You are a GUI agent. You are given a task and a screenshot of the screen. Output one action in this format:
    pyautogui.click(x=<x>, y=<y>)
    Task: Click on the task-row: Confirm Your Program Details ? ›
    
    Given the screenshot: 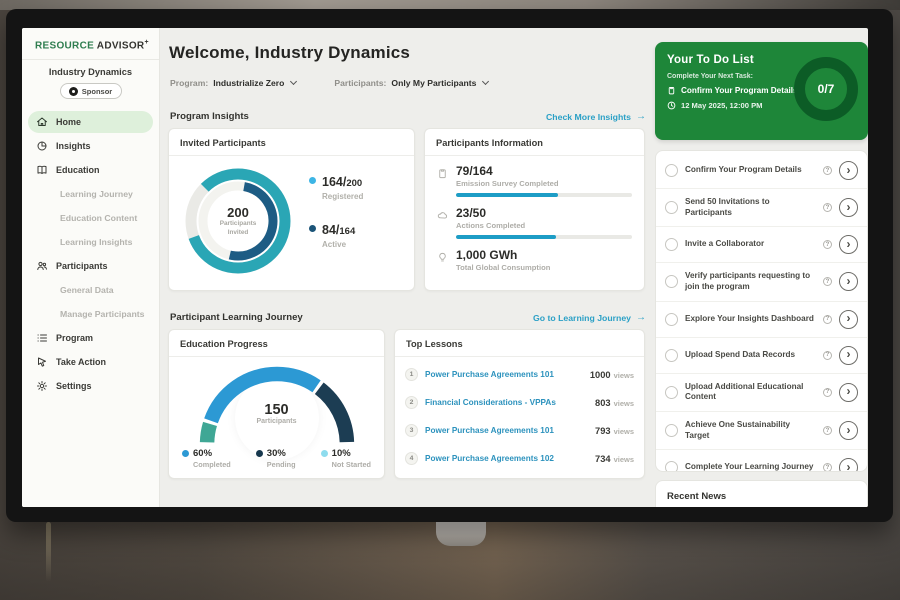 What is the action you would take?
    pyautogui.click(x=761, y=171)
    